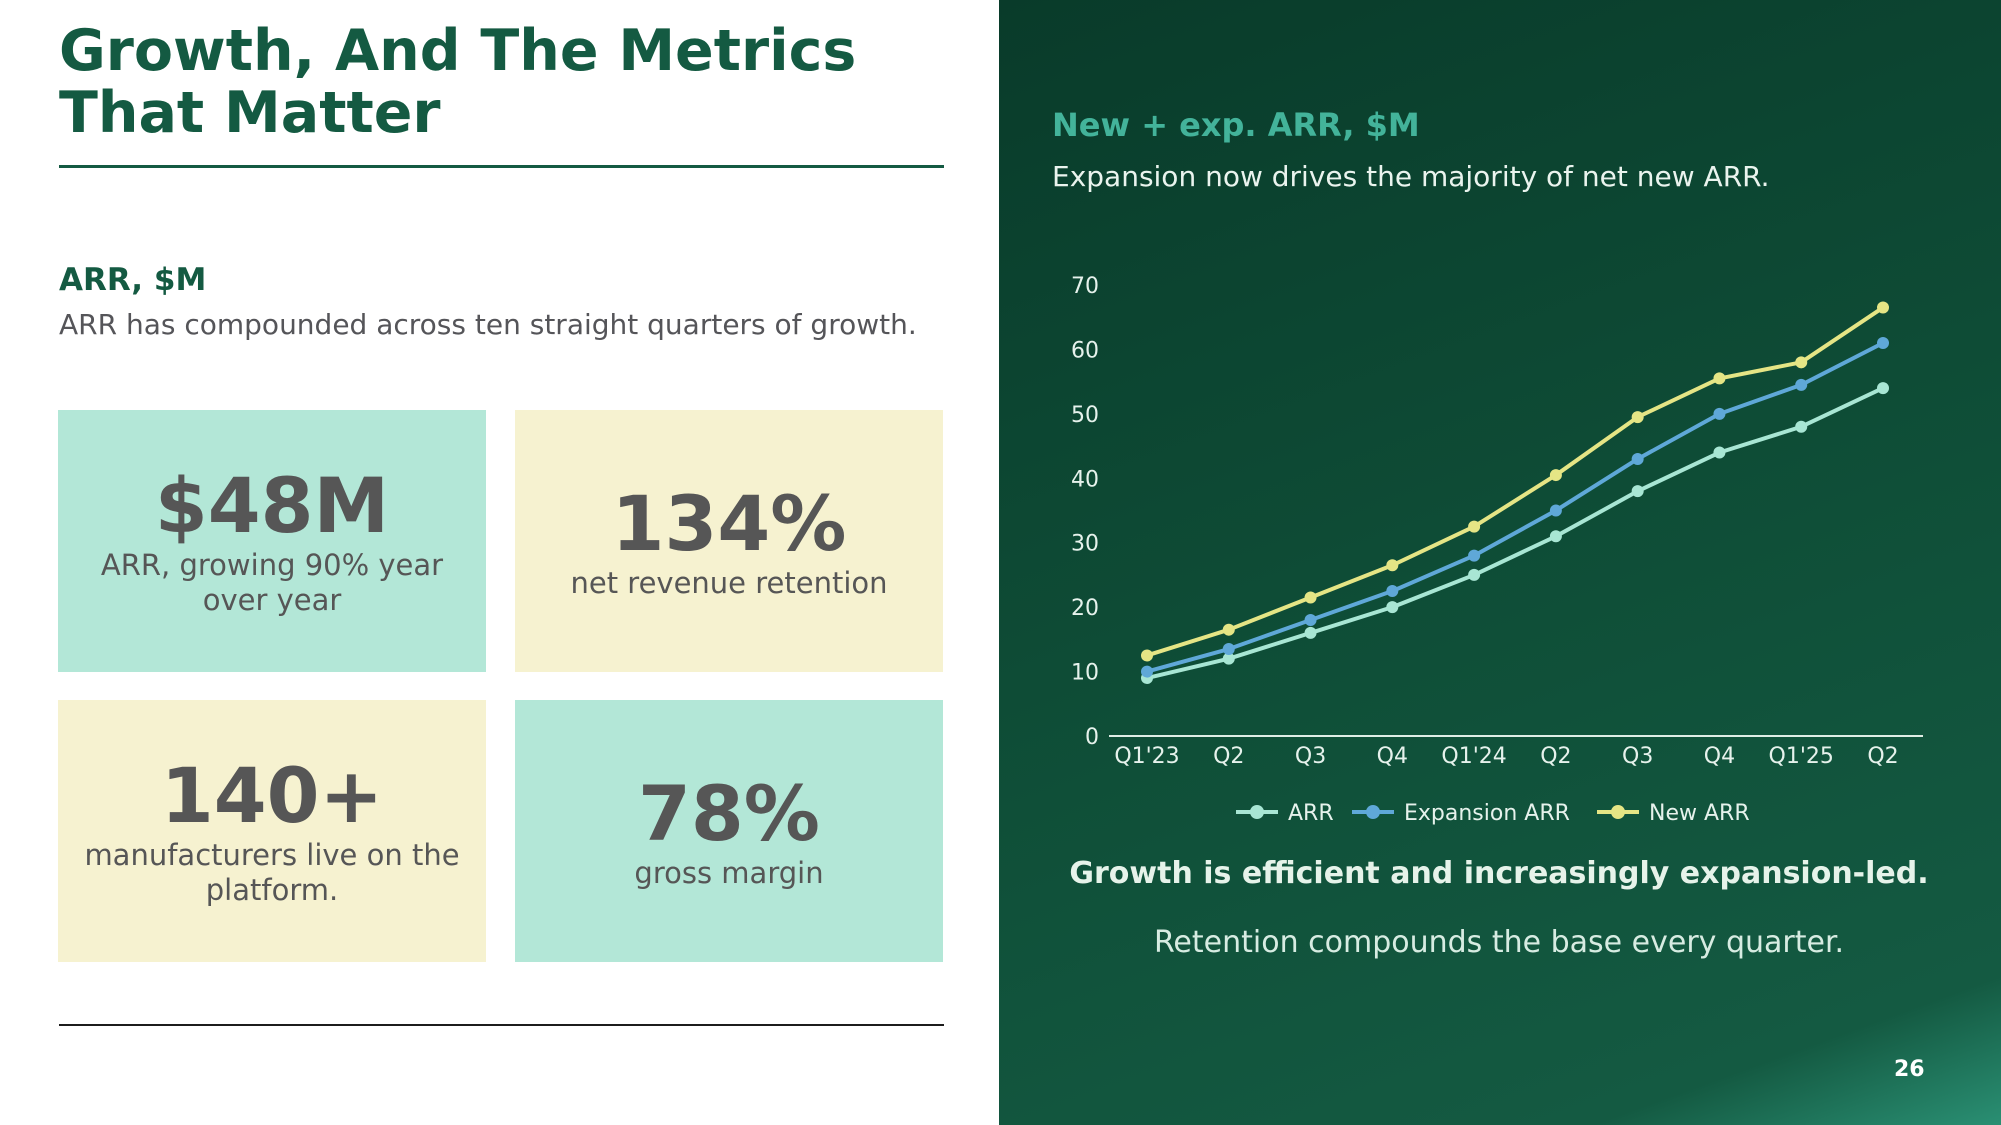 The height and width of the screenshot is (1125, 2001). I want to click on stat-label: manufacturers live on the platform., so click(272, 872).